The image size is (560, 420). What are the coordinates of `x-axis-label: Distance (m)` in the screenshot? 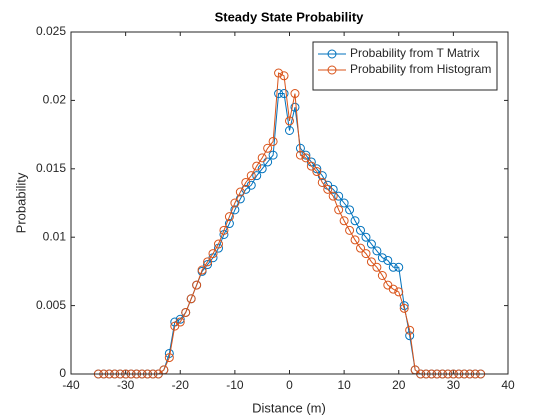 It's located at (289, 407).